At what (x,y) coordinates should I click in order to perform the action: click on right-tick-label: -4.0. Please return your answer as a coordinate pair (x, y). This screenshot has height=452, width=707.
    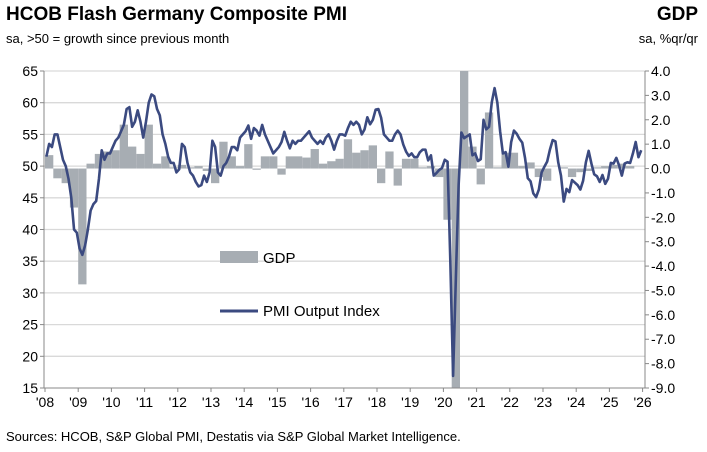
    Looking at the image, I should click on (663, 266).